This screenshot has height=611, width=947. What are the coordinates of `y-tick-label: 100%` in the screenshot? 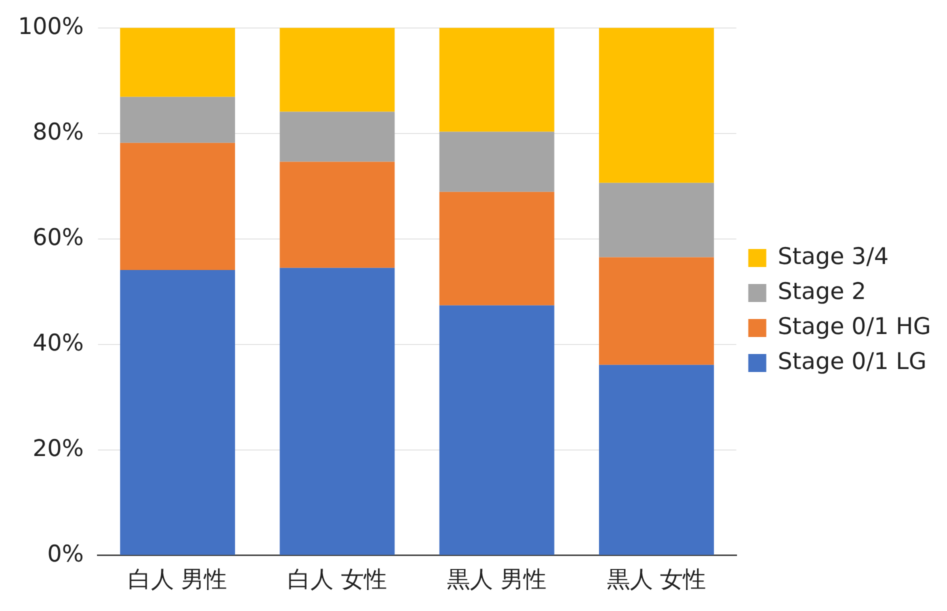 It's located at (51, 27).